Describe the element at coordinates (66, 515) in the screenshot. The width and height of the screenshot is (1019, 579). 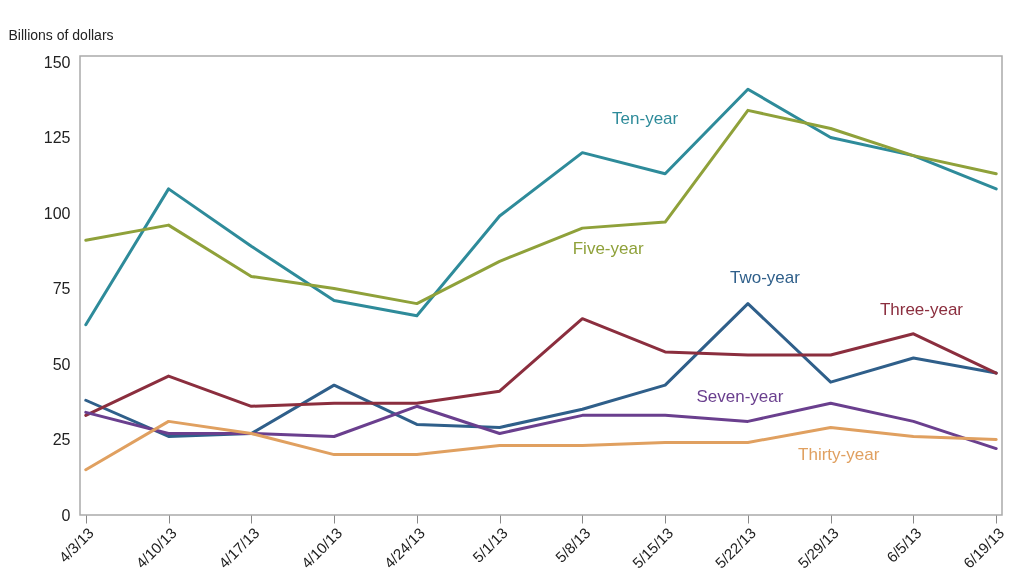
I see `y-tick-label: 0` at that location.